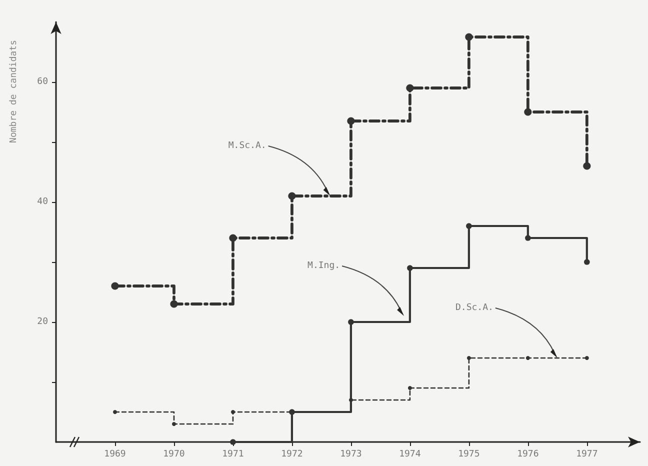 This screenshot has height=466, width=648. What do you see at coordinates (42, 322) in the screenshot?
I see `y-tick-label: 20` at bounding box center [42, 322].